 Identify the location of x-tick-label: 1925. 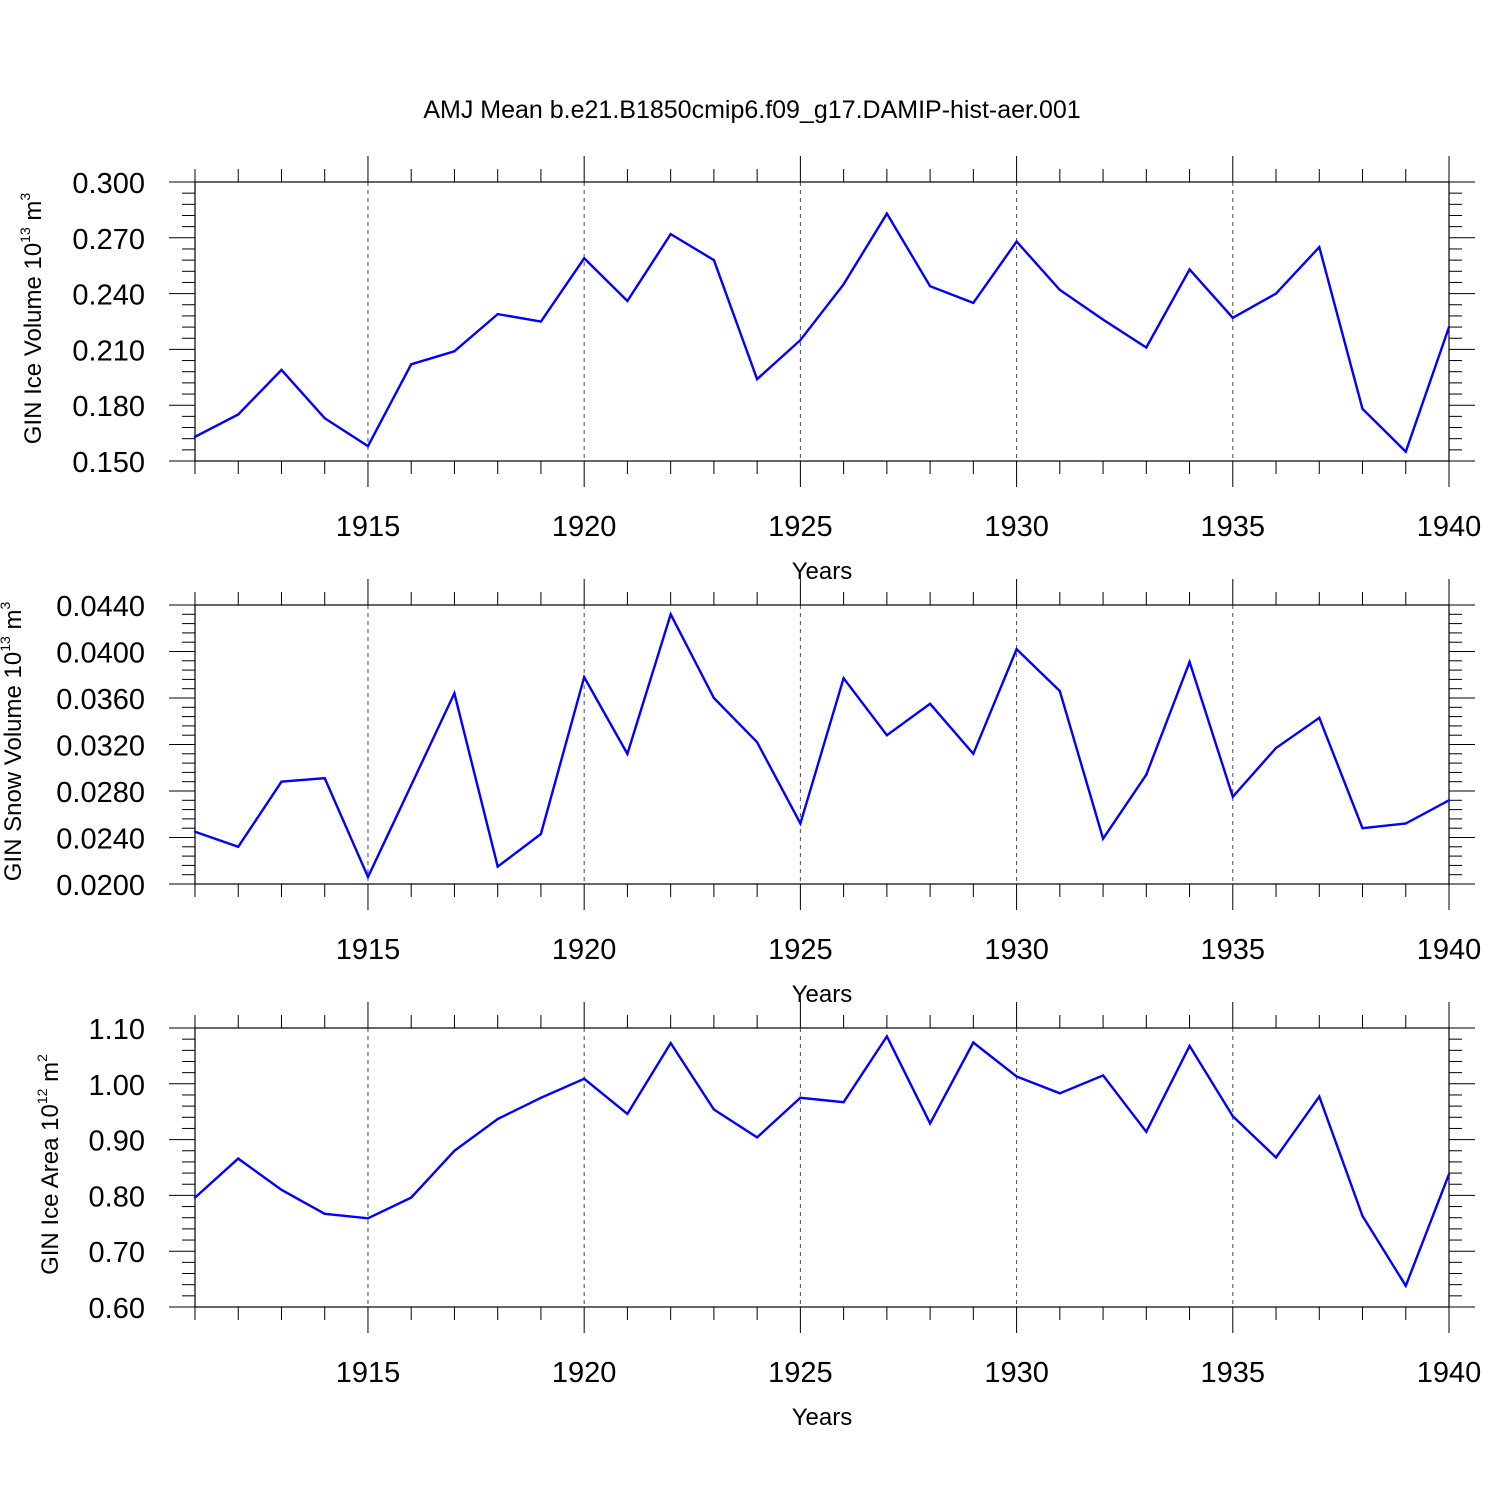
(800, 527).